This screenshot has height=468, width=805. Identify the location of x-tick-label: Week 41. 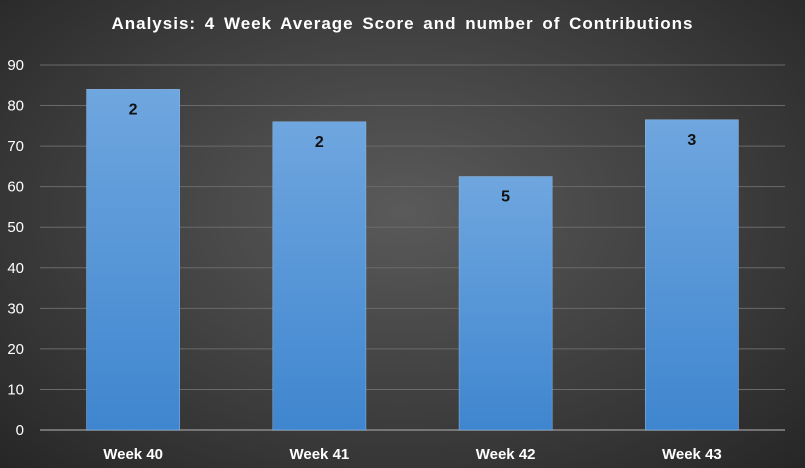
(319, 454).